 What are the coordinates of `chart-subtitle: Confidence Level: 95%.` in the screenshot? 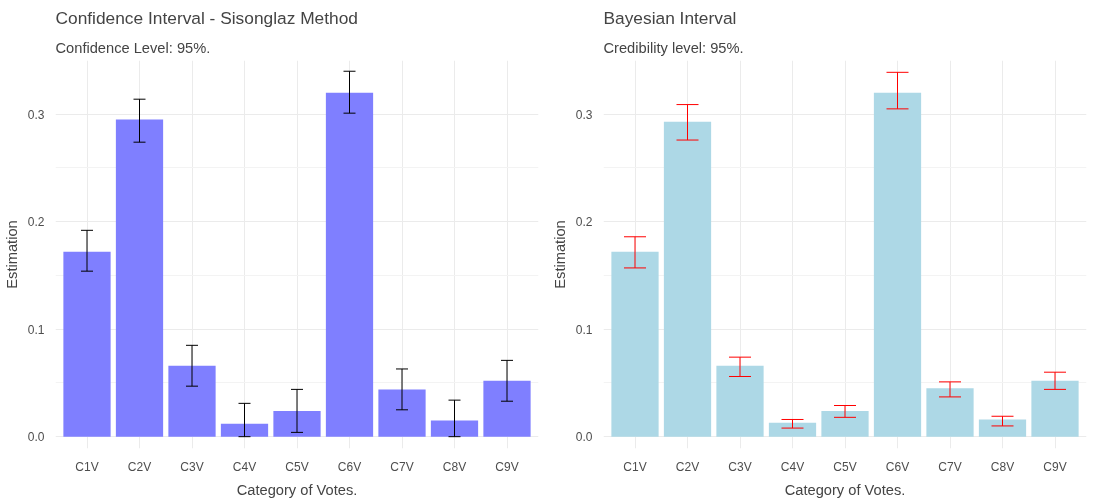 It's located at (133, 47).